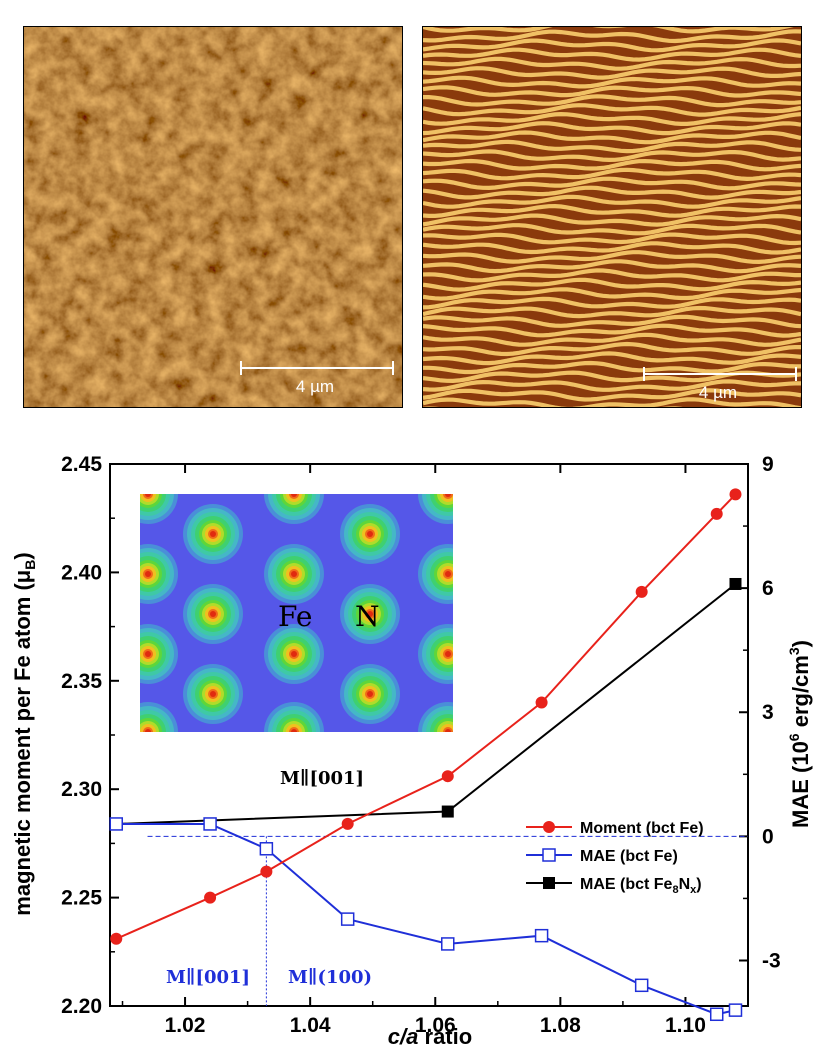  What do you see at coordinates (81, 898) in the screenshot?
I see `y-left-tick-label: 2.25` at bounding box center [81, 898].